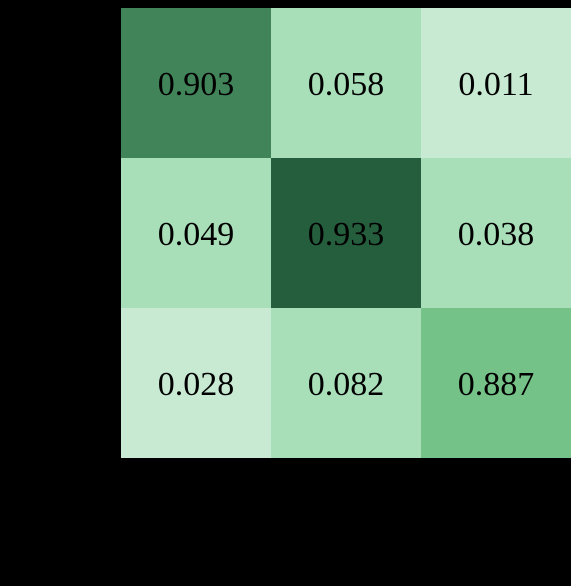  I want to click on cell-value-label-r2-c1: 0.082, so click(346, 384).